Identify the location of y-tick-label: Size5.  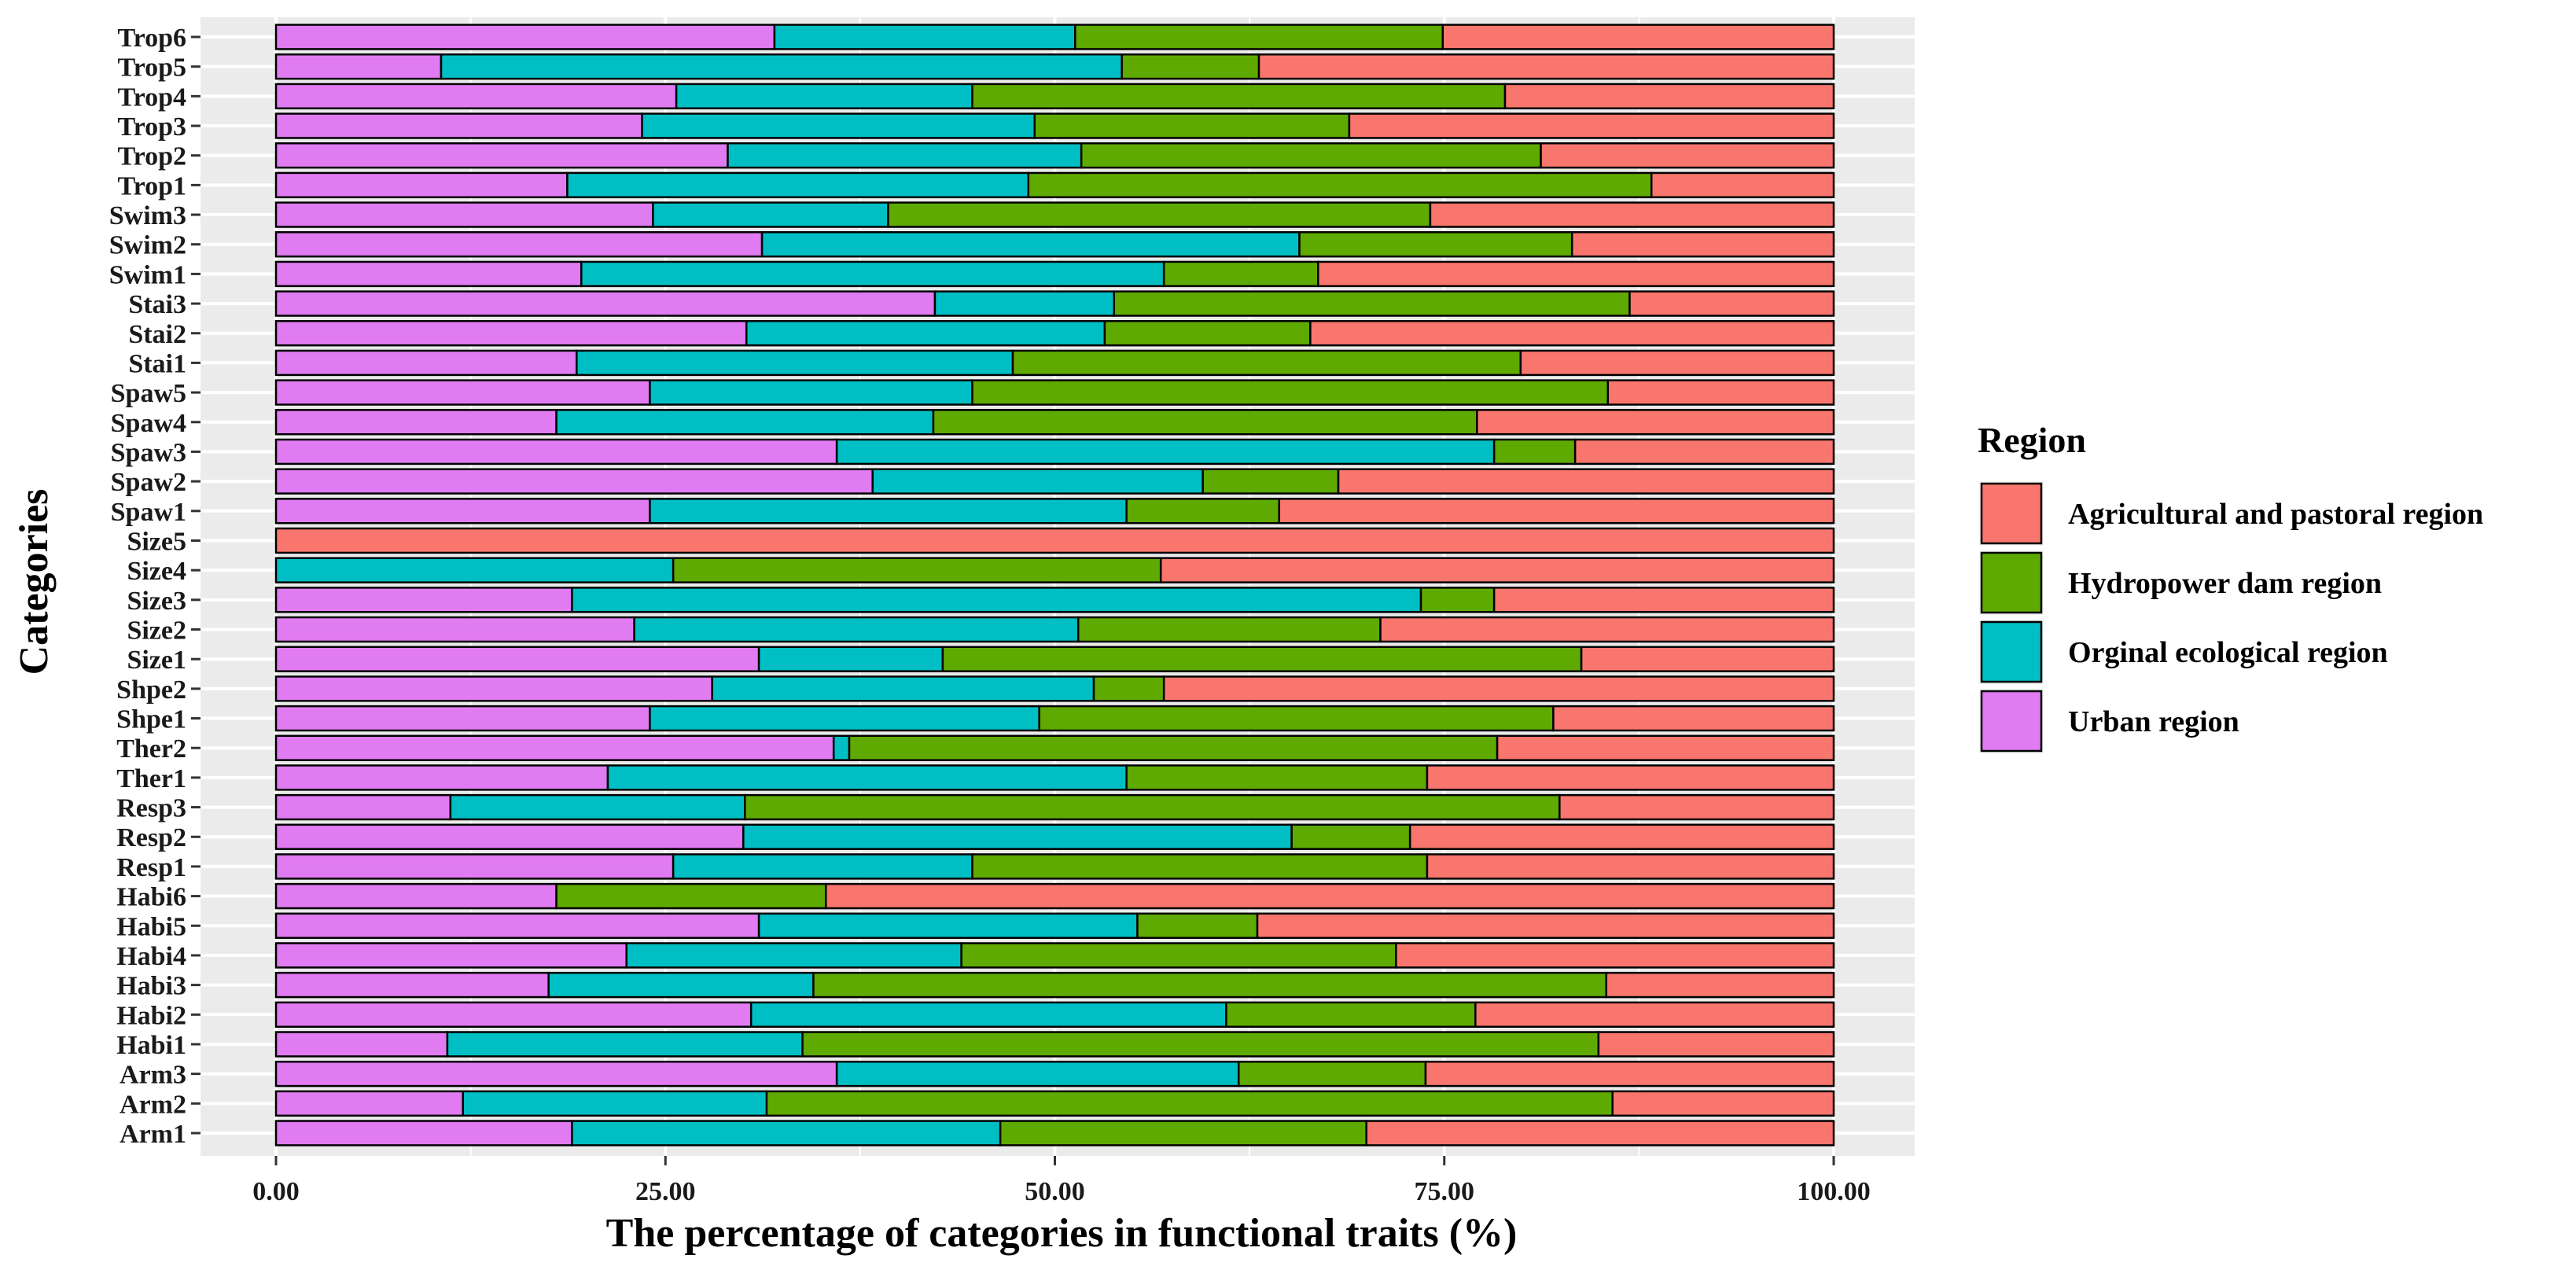
(156, 541).